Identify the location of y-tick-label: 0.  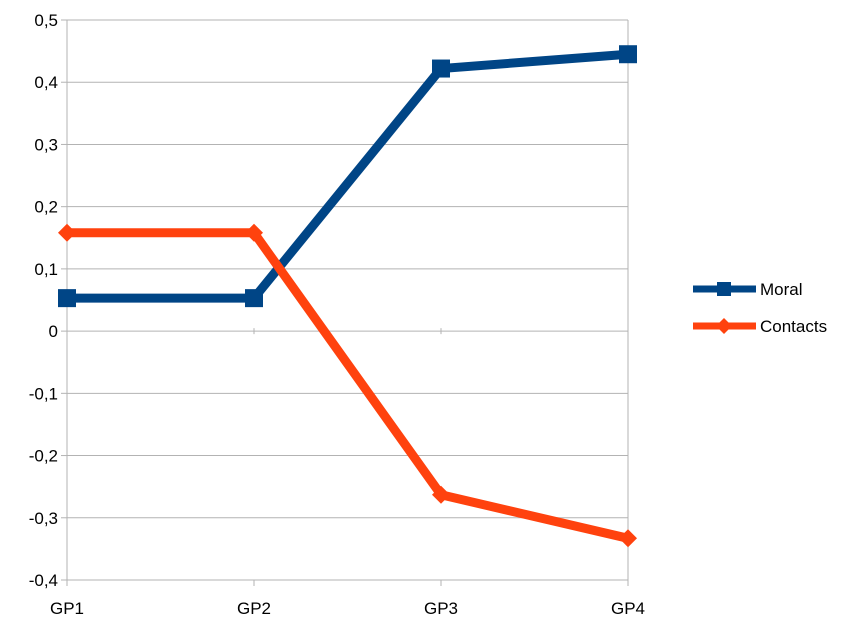
(53, 331).